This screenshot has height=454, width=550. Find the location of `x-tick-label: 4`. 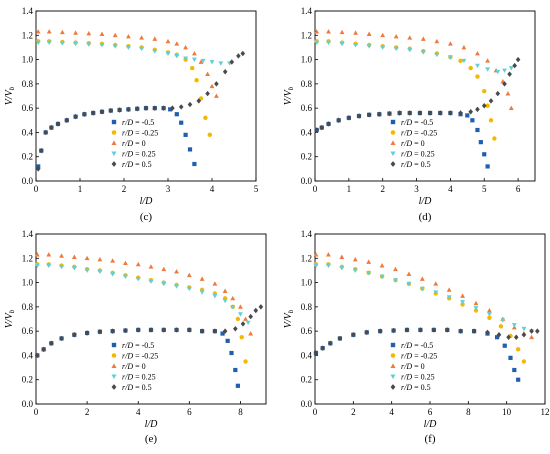

x-tick-label: 4 is located at coordinates (450, 189).